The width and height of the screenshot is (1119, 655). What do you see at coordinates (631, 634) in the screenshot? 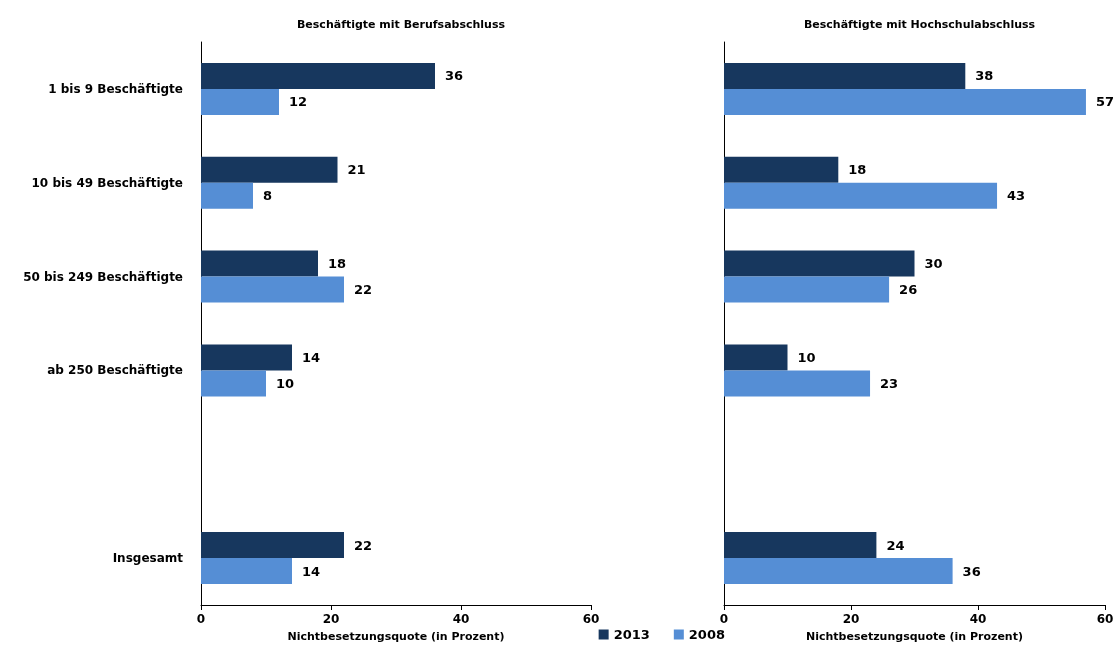
I see `legend-label: 2013` at bounding box center [631, 634].